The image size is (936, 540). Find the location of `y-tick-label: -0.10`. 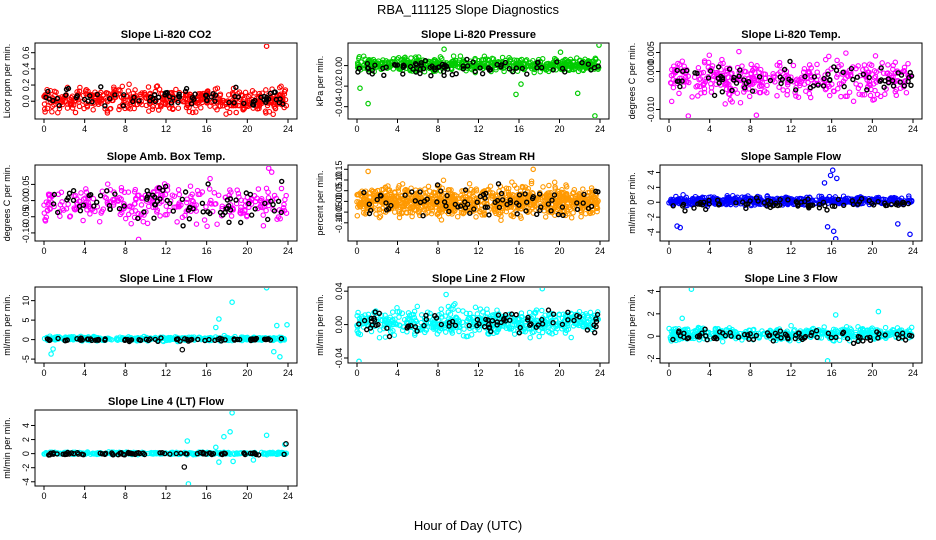

y-tick-label: -0.10 is located at coordinates (339, 223).